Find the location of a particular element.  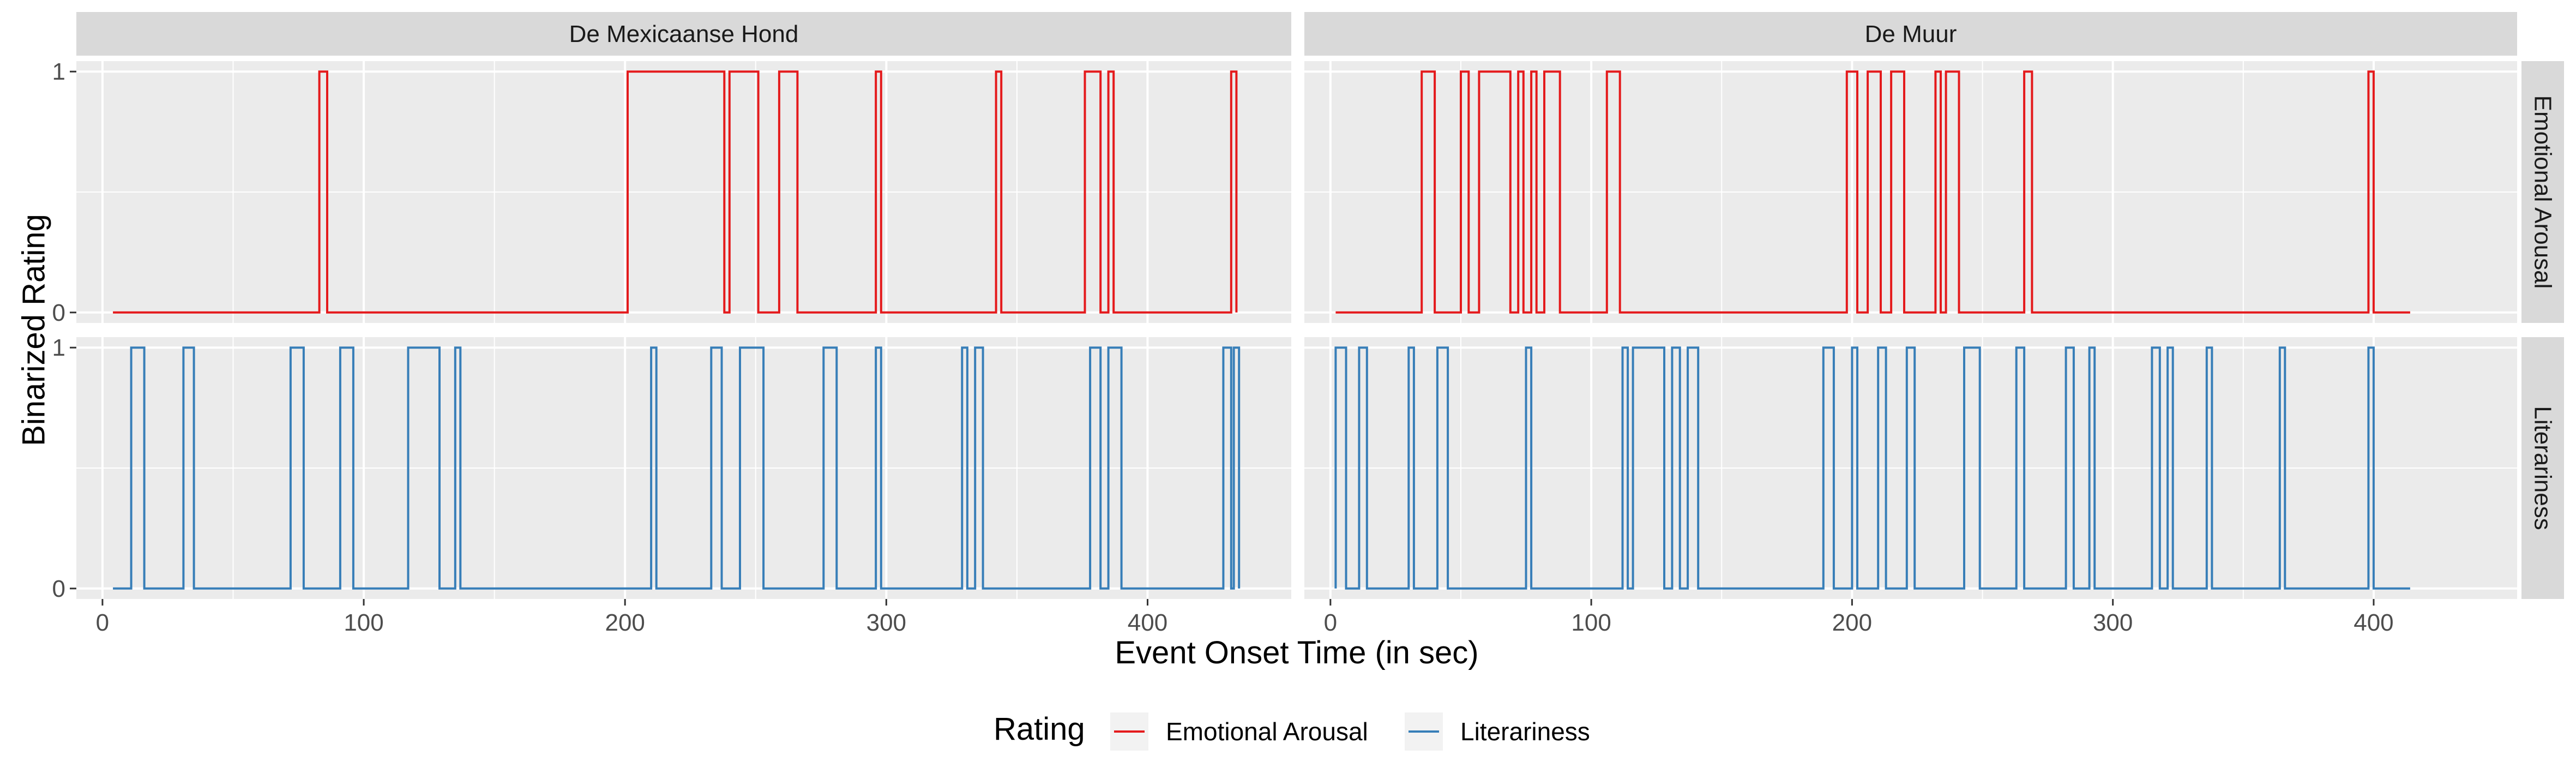

legend: Rating Emotional Arousal Literariness is located at coordinates (1292, 731).